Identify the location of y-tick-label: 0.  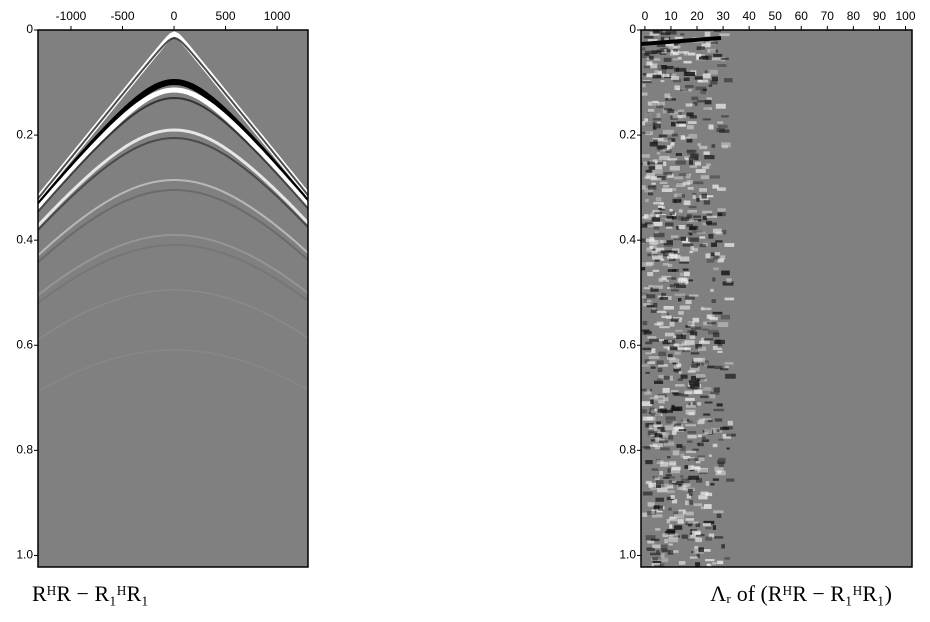
(632, 29).